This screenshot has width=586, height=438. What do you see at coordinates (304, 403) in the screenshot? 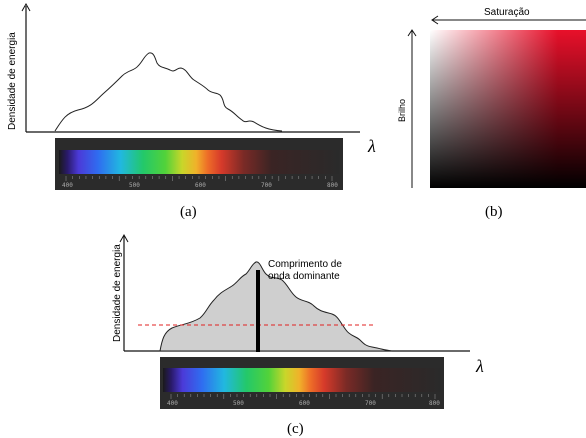
I see `panel-c-tick-label: 600` at bounding box center [304, 403].